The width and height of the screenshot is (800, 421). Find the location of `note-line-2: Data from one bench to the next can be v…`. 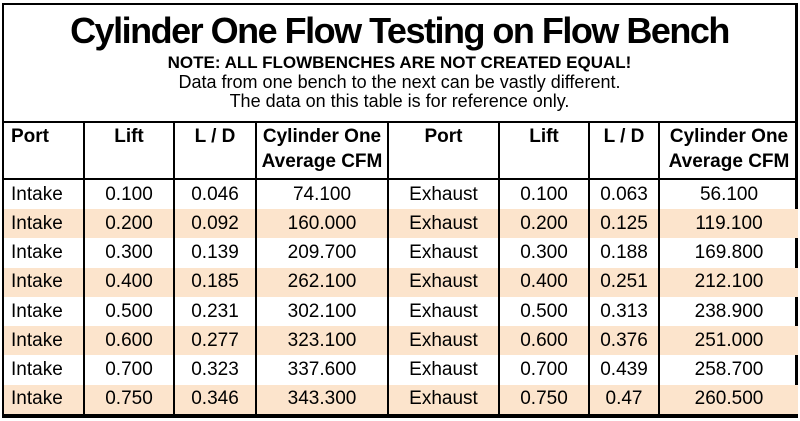

note-line-2: Data from one bench to the next can be v… is located at coordinates (399, 82).